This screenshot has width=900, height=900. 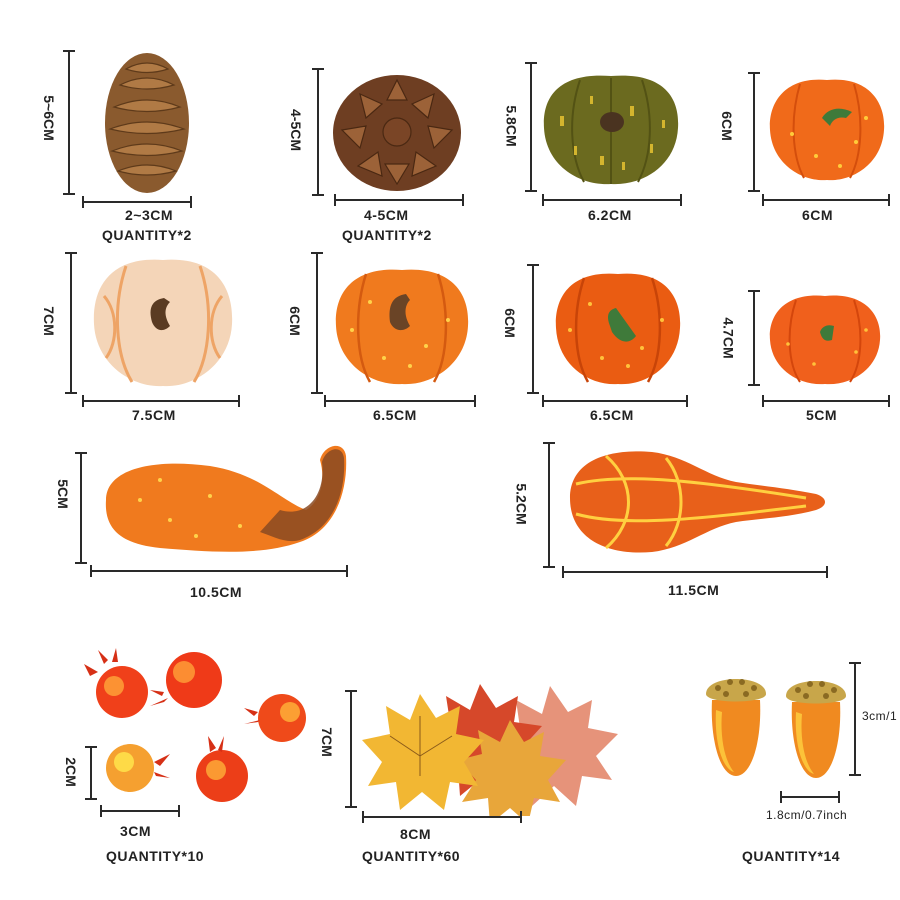 I want to click on height-label: 2CM, so click(x=70, y=772).